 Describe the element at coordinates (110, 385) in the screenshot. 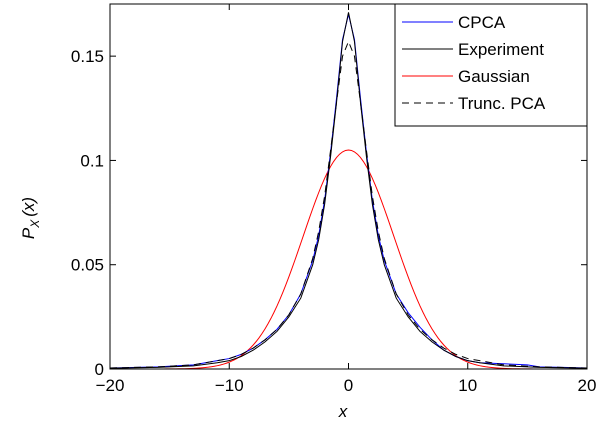

I see `x-tick-label: −20` at that location.